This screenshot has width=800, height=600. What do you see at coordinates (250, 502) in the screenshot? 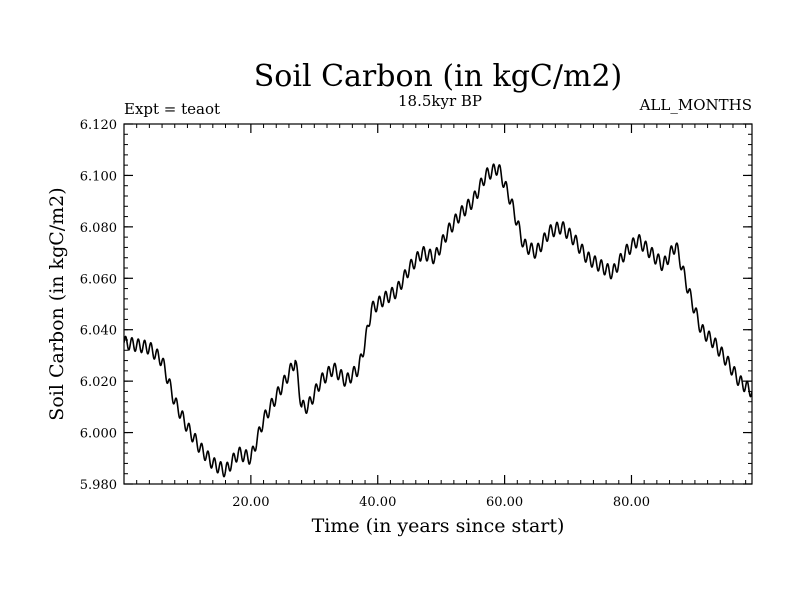
I see `x-tick-label: 20.00` at bounding box center [250, 502].